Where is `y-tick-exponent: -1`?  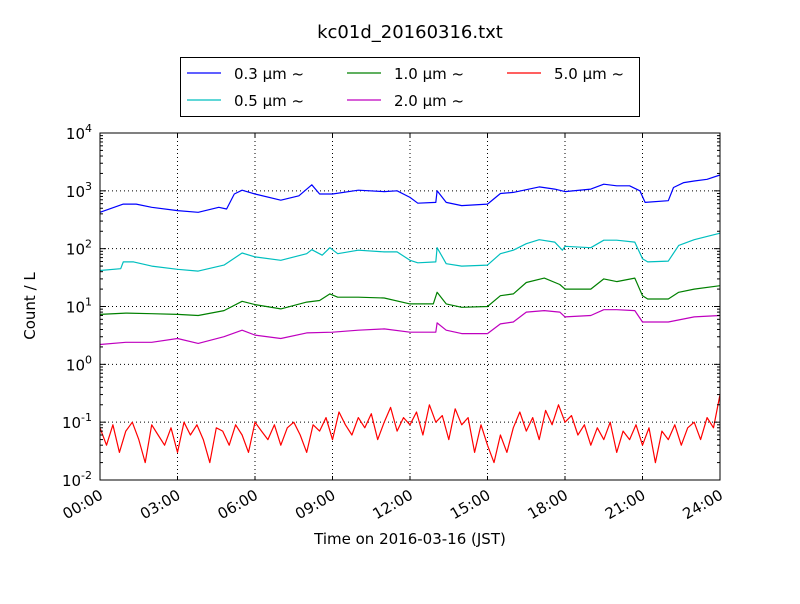 y-tick-exponent: -1 is located at coordinates (86, 417).